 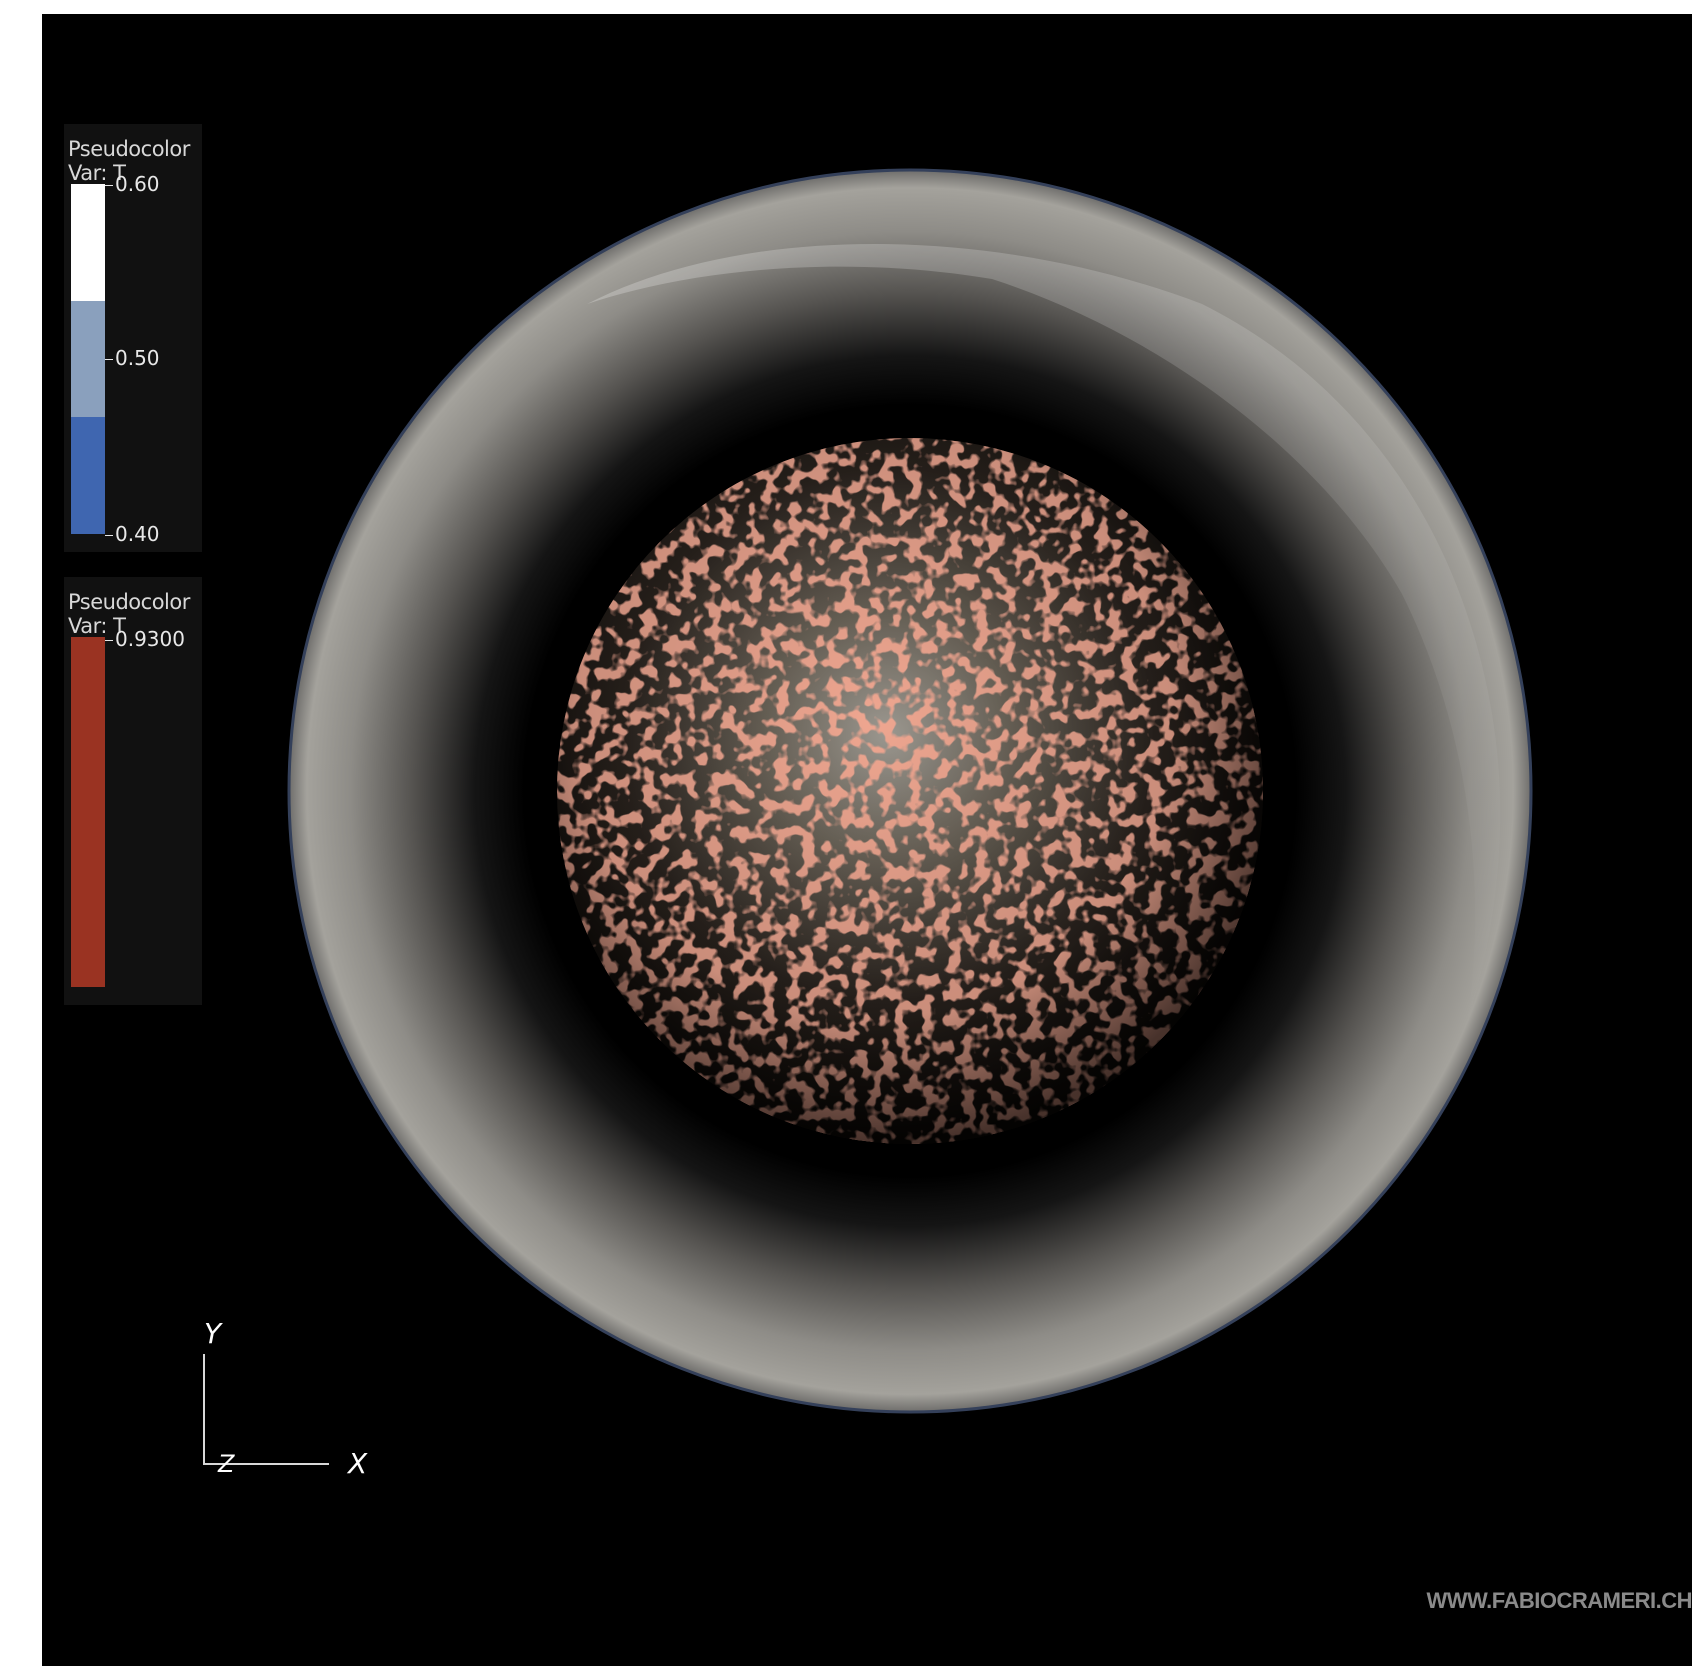 What do you see at coordinates (133, 791) in the screenshot?
I see `colorbar-legend-isosurface: Pseudocolor Var: T 0.9300` at bounding box center [133, 791].